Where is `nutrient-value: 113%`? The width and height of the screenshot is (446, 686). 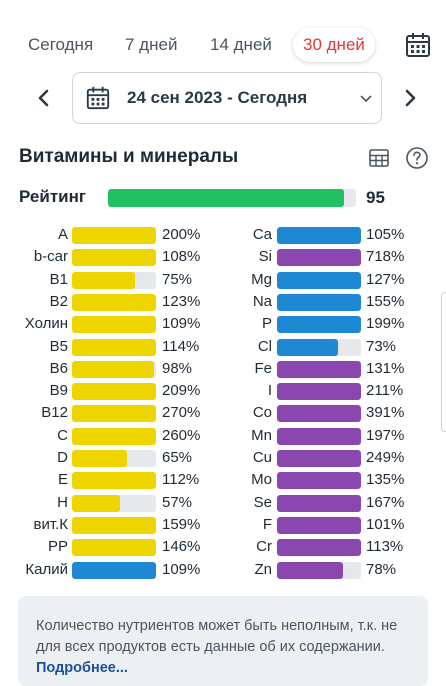
nutrient-value: 113% is located at coordinates (385, 547).